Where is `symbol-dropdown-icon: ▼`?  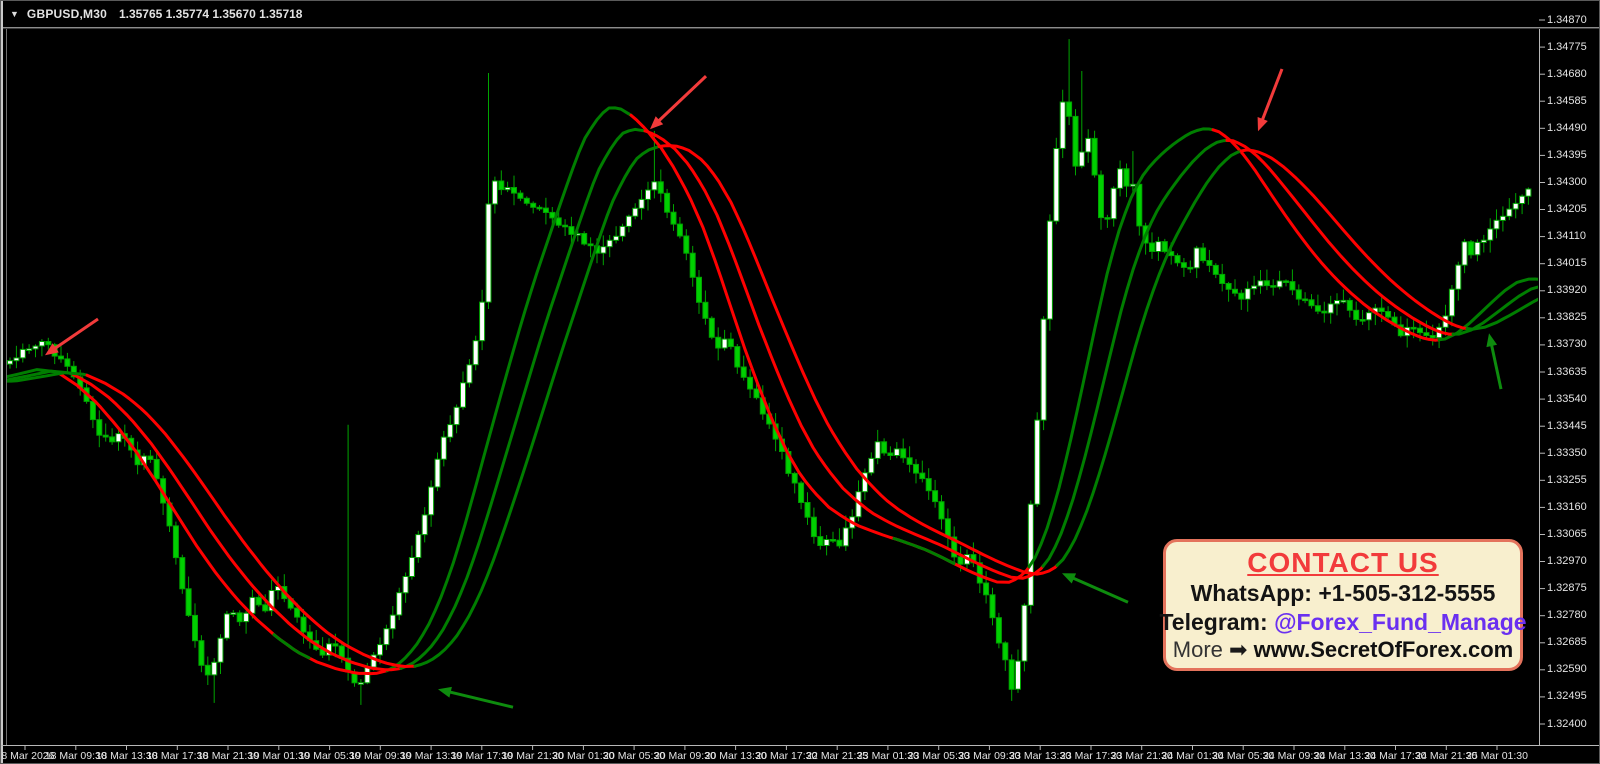
symbol-dropdown-icon: ▼ is located at coordinates (14, 14).